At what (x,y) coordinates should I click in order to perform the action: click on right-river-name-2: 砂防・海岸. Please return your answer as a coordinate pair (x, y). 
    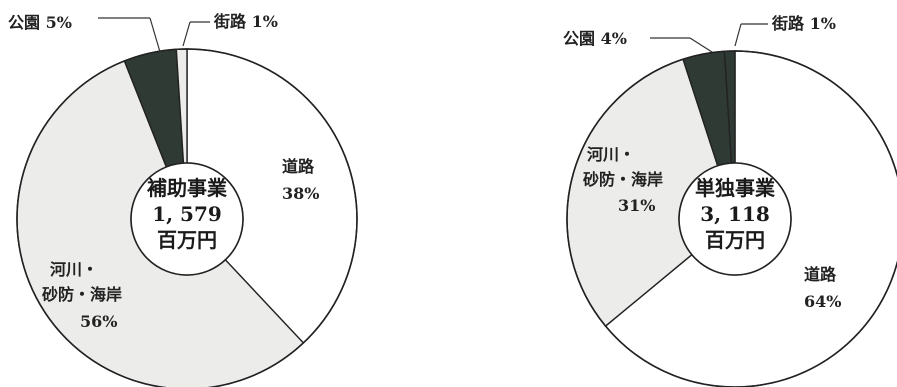
    Looking at the image, I should click on (623, 179).